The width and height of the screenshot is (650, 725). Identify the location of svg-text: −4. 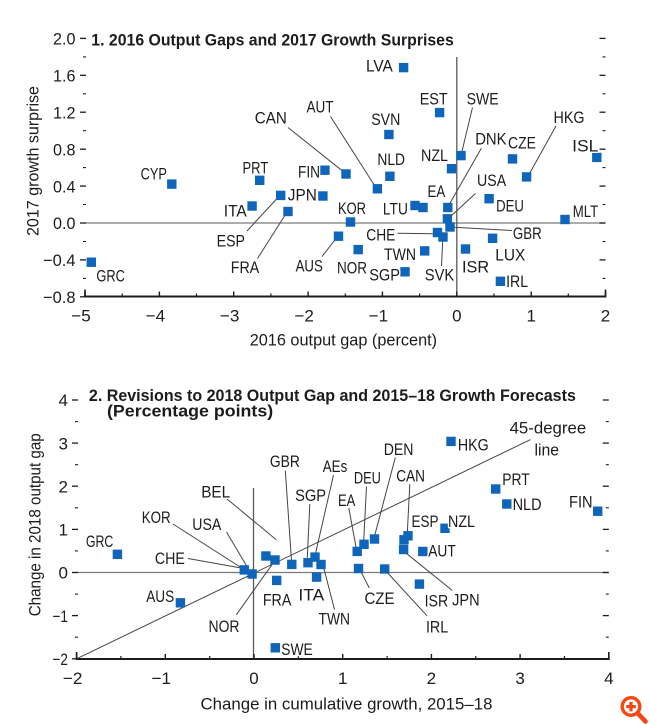
(156, 316).